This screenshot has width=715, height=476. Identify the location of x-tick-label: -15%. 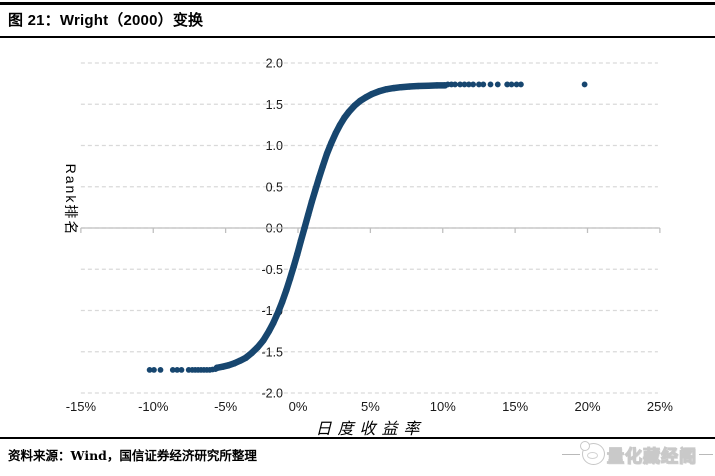
(81, 406).